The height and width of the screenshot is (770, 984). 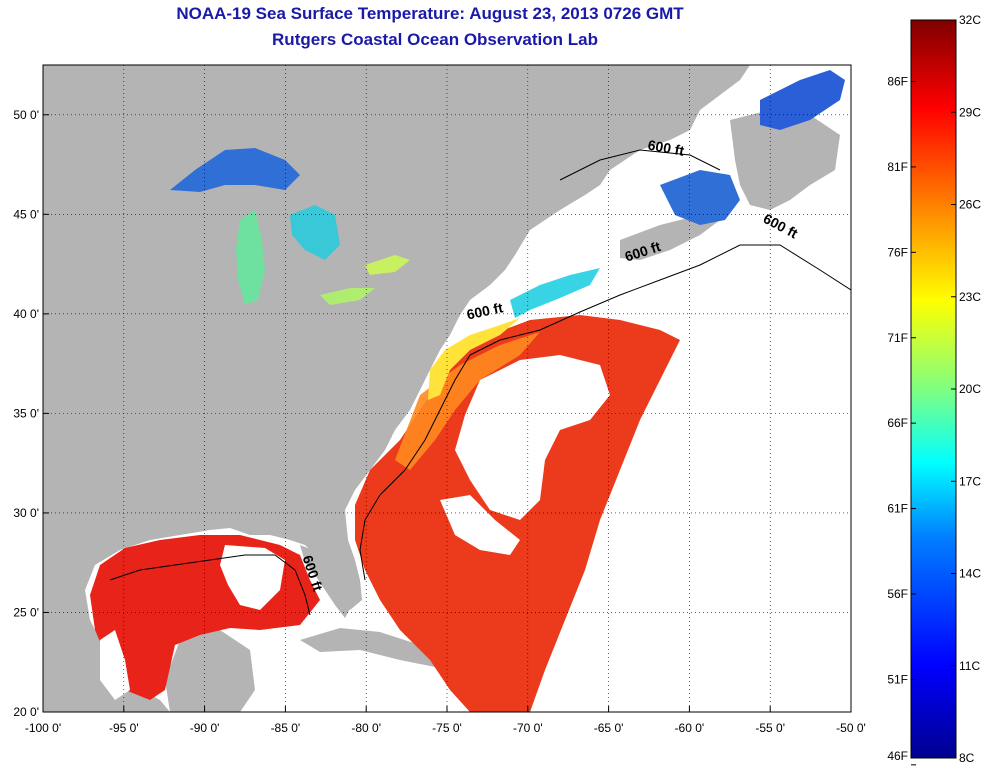 What do you see at coordinates (467, 401) in the screenshot?
I see `sst-gulf-stream` at bounding box center [467, 401].